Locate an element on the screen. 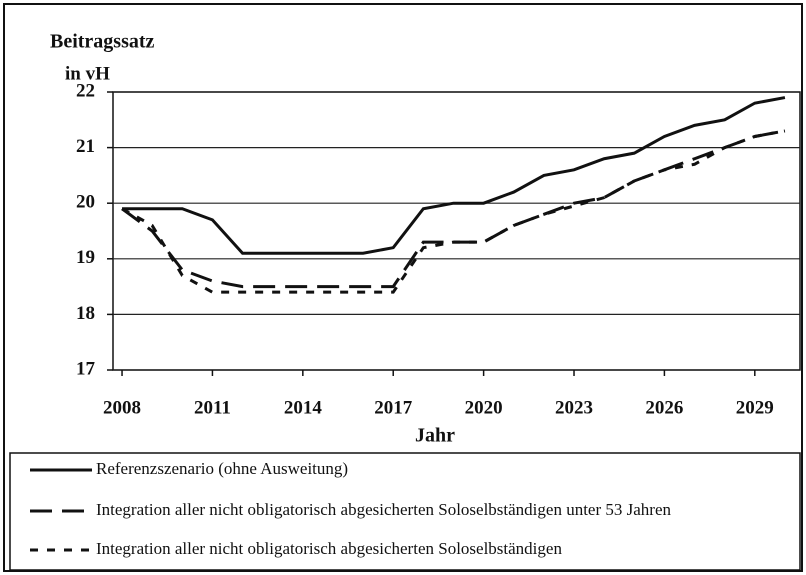 This screenshot has height=575, width=806. x-tick-label: 2014 is located at coordinates (303, 407).